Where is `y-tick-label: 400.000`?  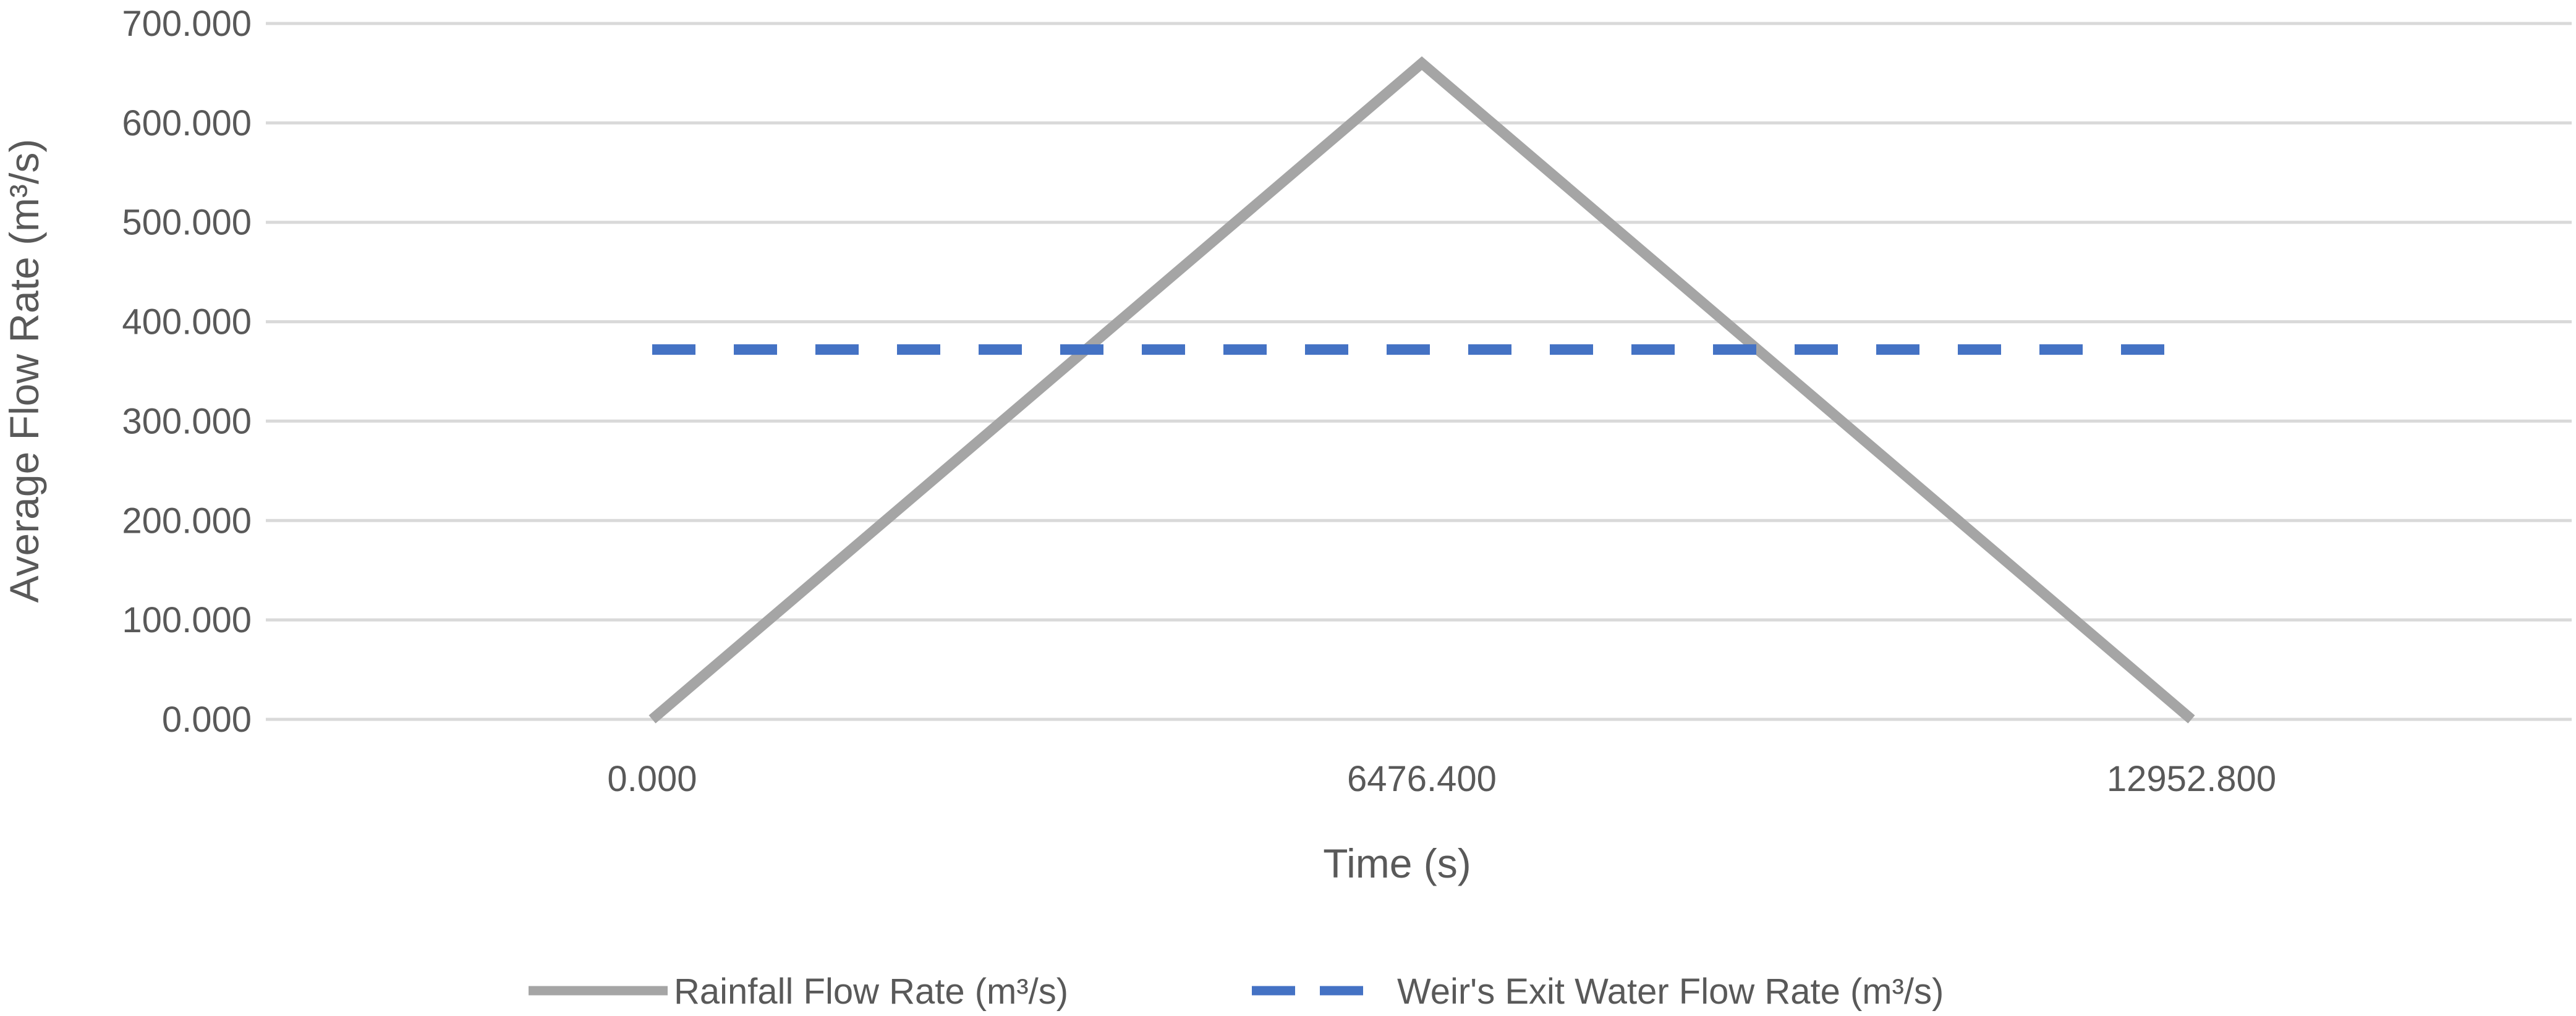
y-tick-label: 400.000 is located at coordinates (187, 322).